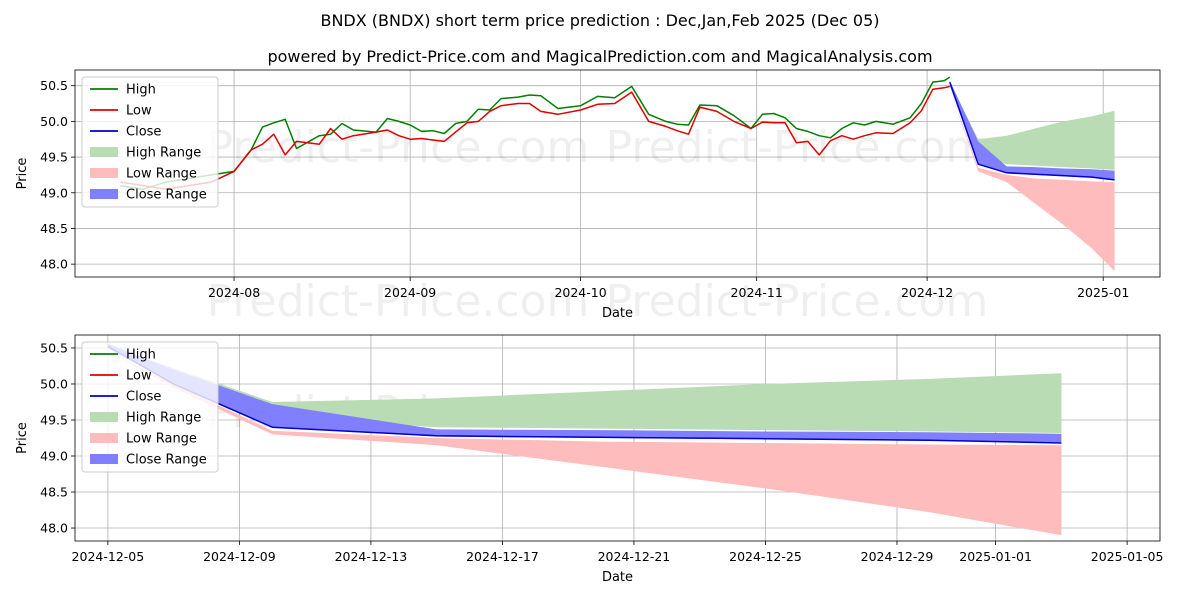 Image resolution: width=1200 pixels, height=600 pixels. What do you see at coordinates (502, 556) in the screenshot?
I see `x-tick-label: 2024-12-17` at bounding box center [502, 556].